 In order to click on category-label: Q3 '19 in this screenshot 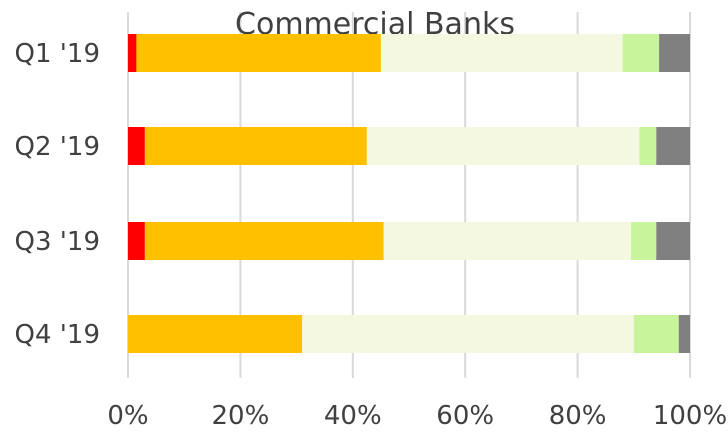, I will do `click(57, 242)`.